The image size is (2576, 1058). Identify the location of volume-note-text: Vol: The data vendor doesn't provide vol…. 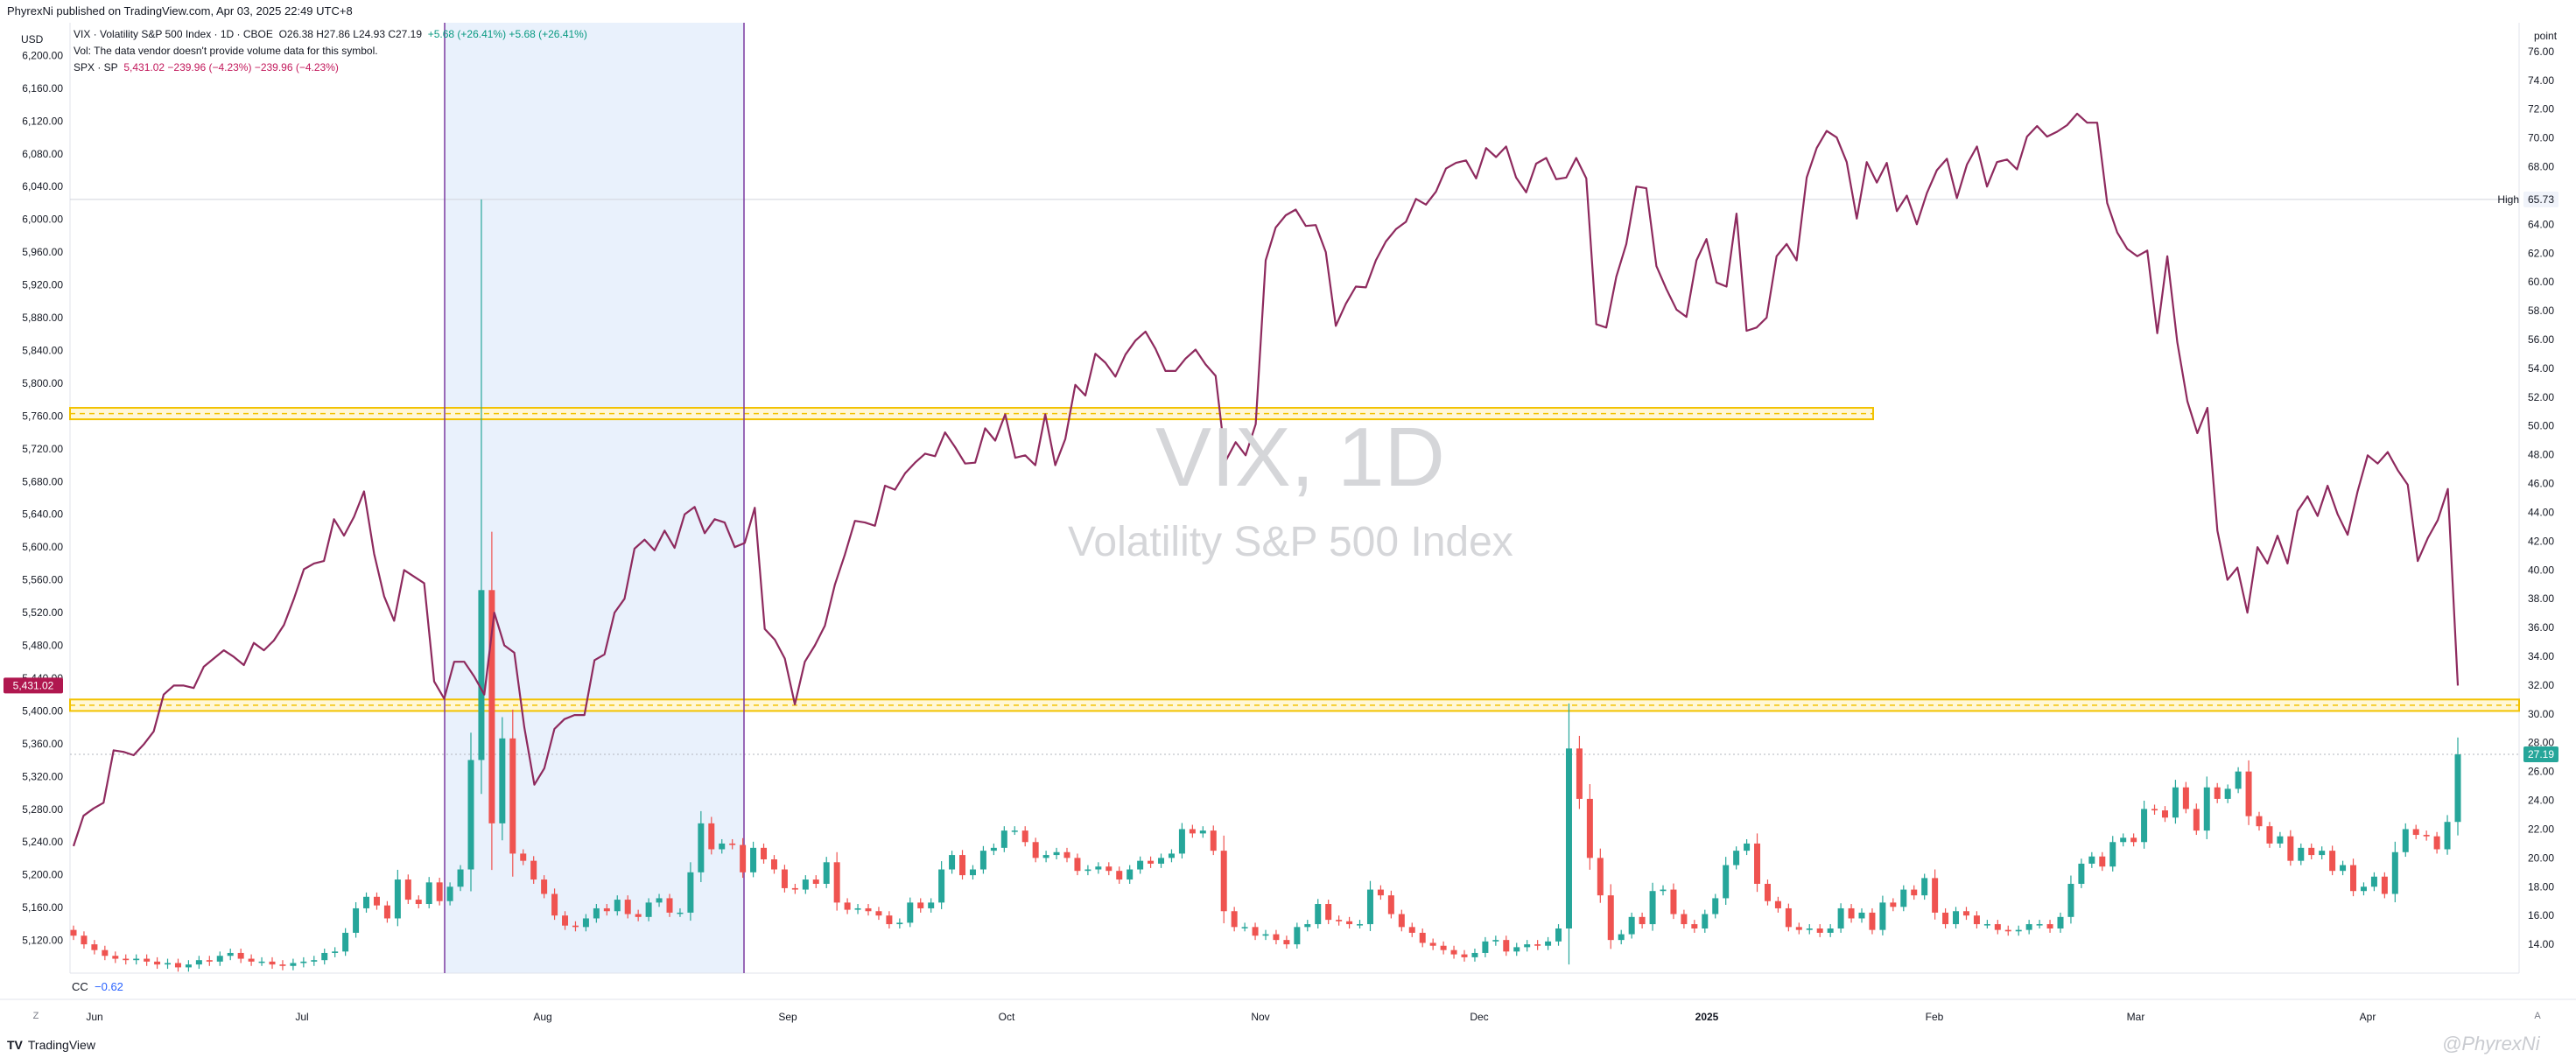
(226, 51).